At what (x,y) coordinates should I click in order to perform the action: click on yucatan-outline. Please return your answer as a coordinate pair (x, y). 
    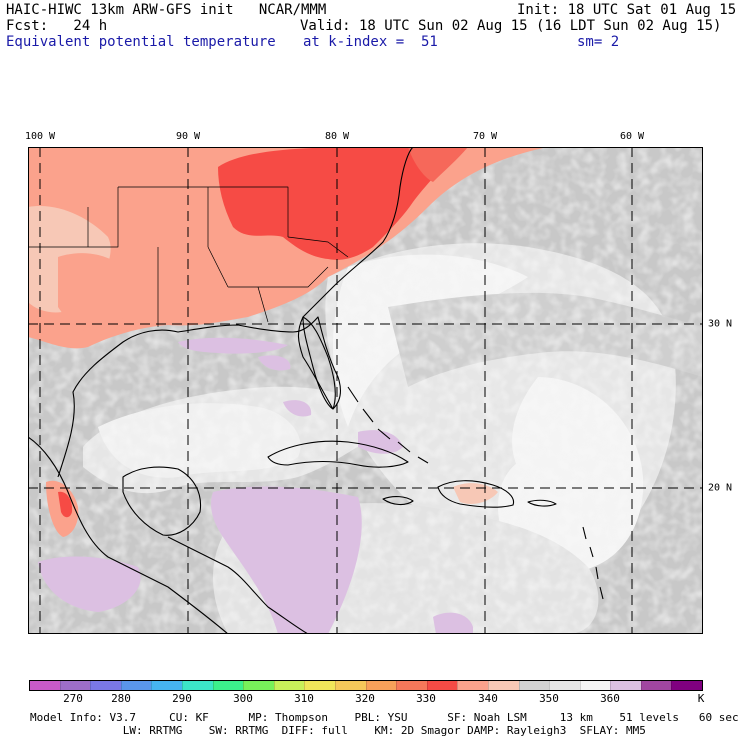
    Looking at the image, I should click on (162, 501).